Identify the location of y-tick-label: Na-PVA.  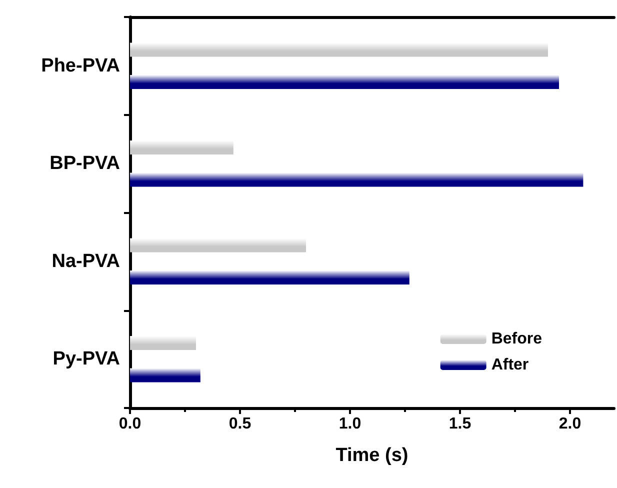
(86, 261).